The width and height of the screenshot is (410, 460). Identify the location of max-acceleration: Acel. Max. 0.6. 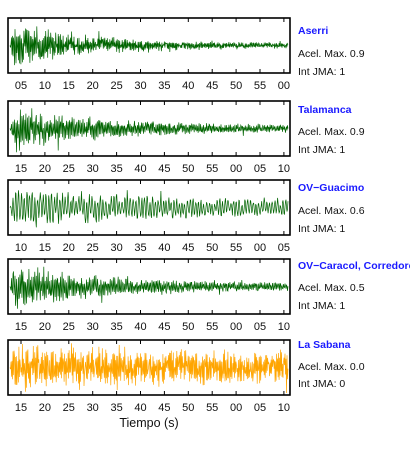
(331, 211).